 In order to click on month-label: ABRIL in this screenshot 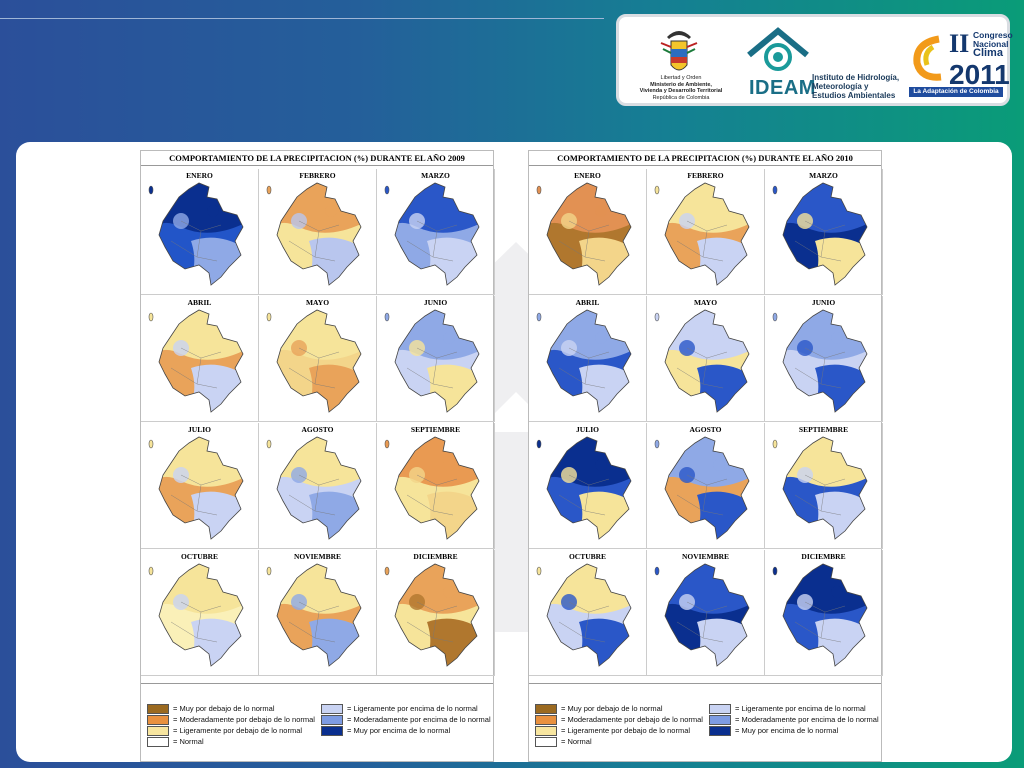, I will do `click(199, 302)`.